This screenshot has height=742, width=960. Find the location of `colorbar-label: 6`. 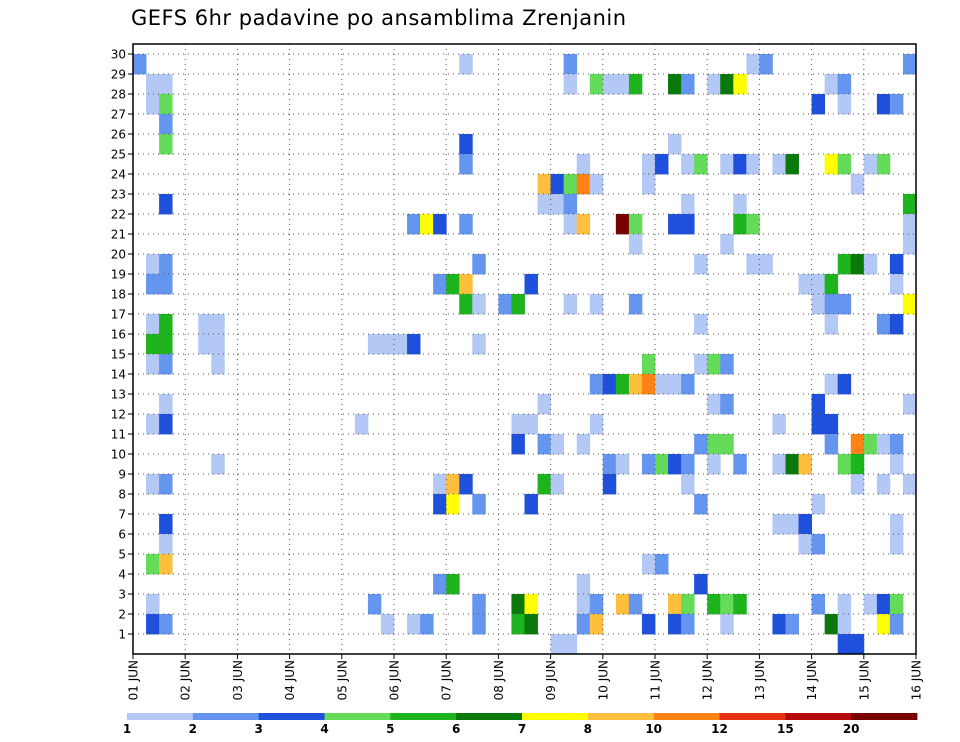

colorbar-label: 6 is located at coordinates (456, 729).